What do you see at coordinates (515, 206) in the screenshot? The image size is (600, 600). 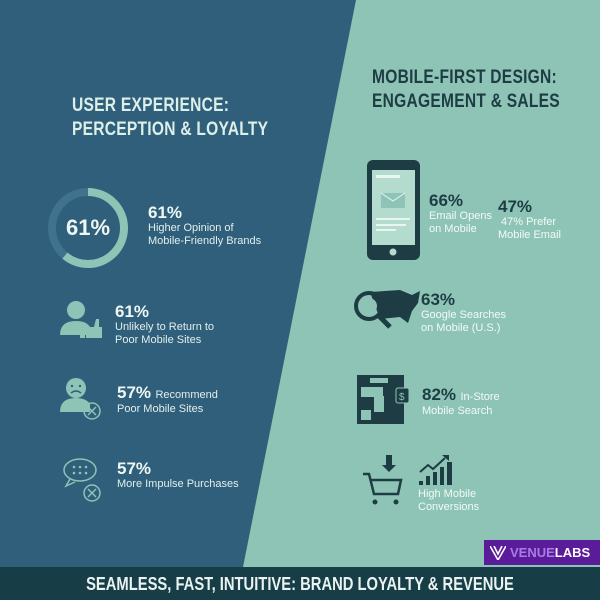 I see `stat-value: 47%` at bounding box center [515, 206].